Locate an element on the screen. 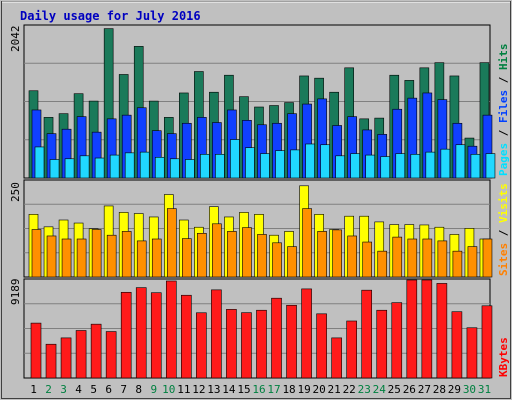  legend-top: Pages / Files / Hits is located at coordinates (503, 110).